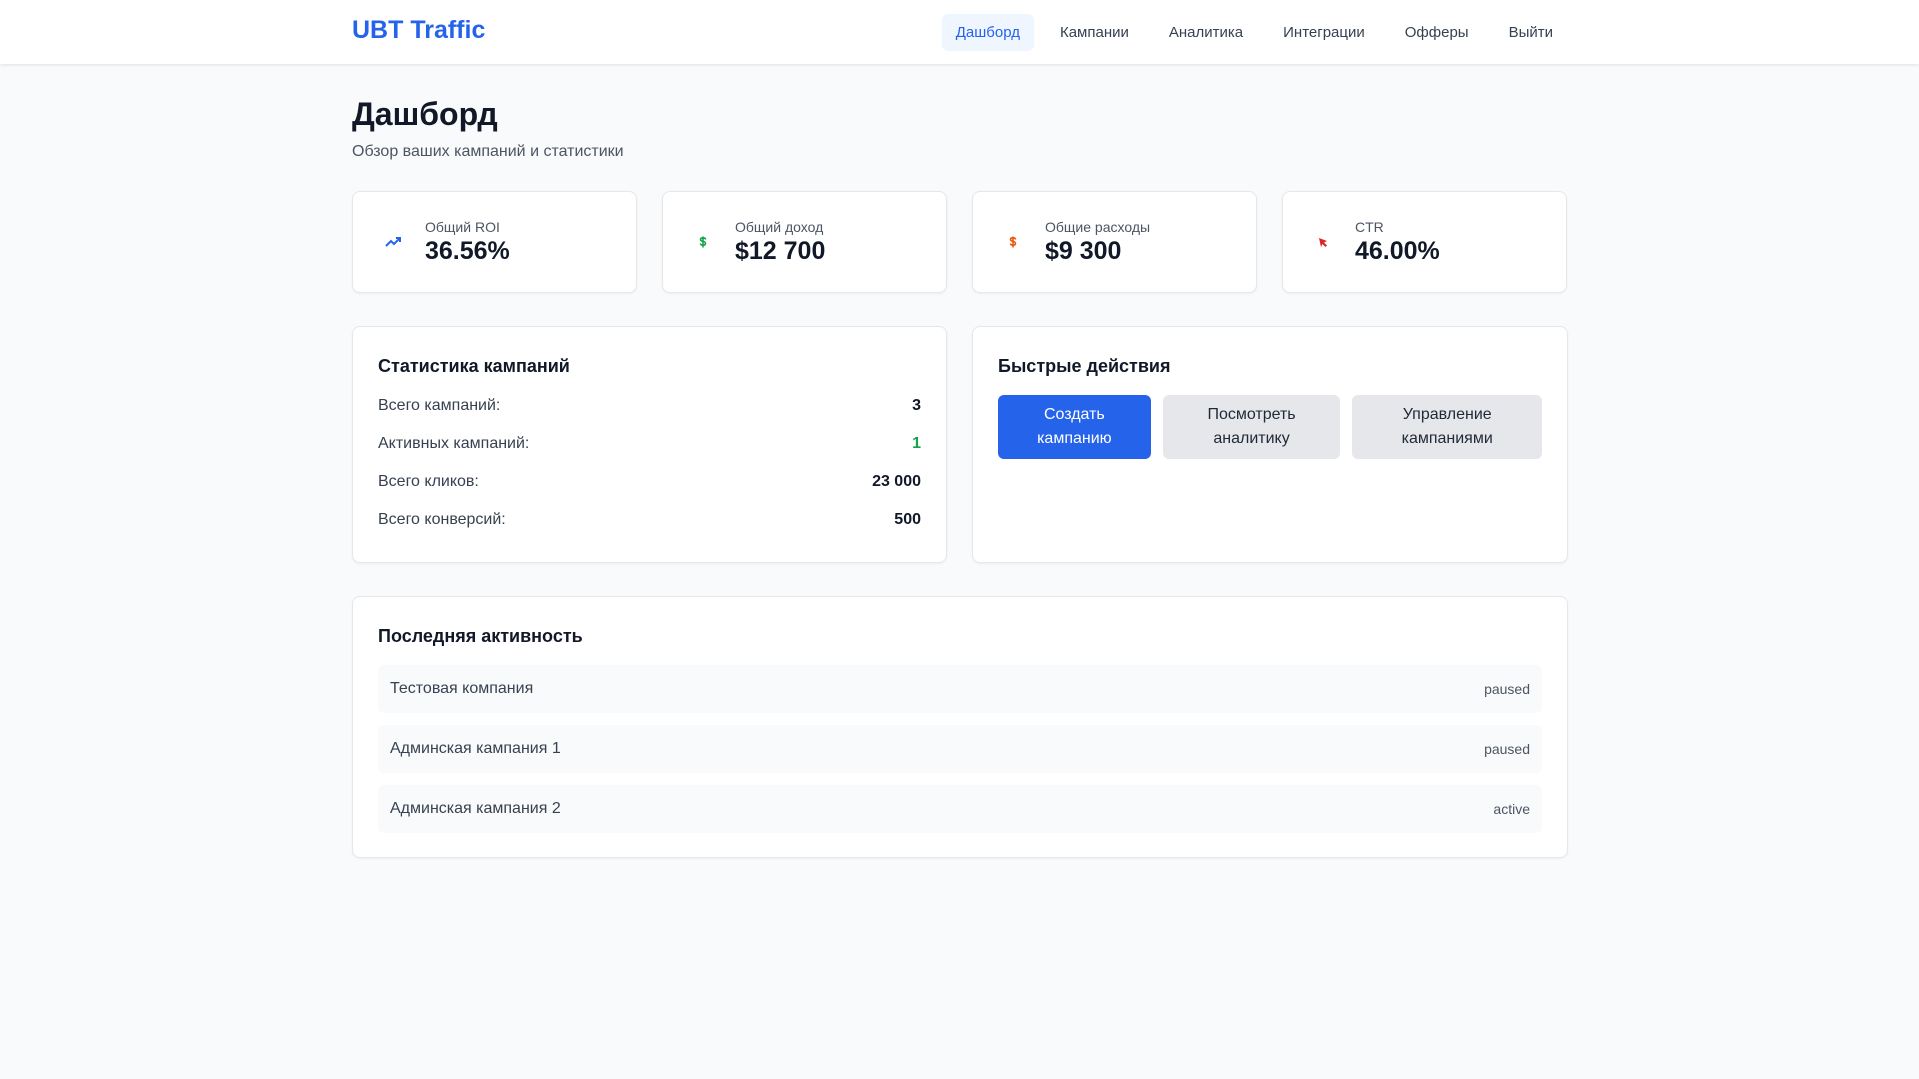 The image size is (1919, 1079). Describe the element at coordinates (896, 481) in the screenshot. I see `row-value: 23 000` at that location.